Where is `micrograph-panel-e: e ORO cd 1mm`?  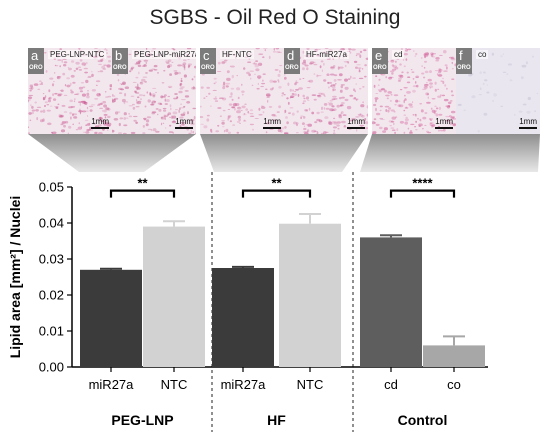 micrograph-panel-e: e ORO cd 1mm is located at coordinates (414, 91).